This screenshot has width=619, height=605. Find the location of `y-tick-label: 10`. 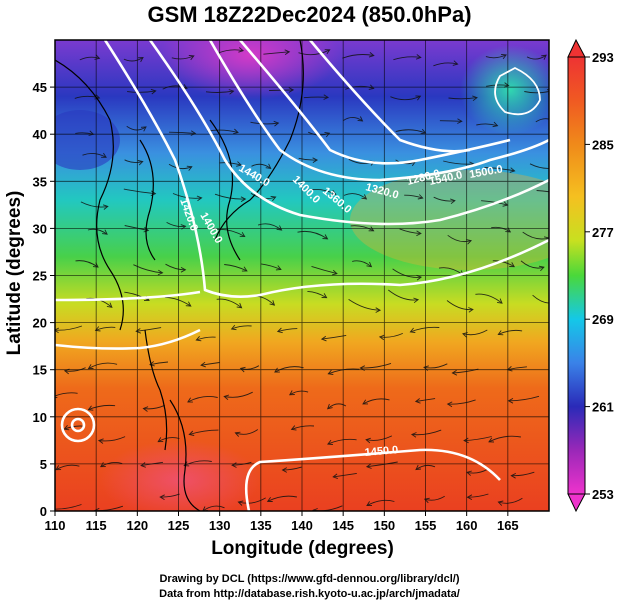

y-tick-label: 10 is located at coordinates (40, 417).